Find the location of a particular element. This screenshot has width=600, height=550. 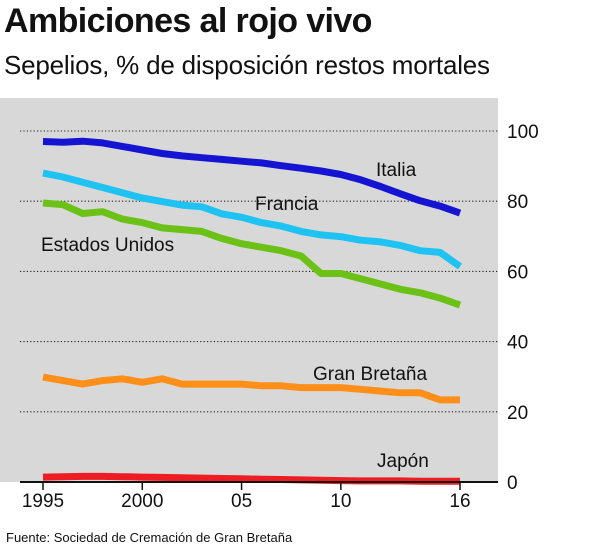

y-tick-label: 60 is located at coordinates (517, 272).